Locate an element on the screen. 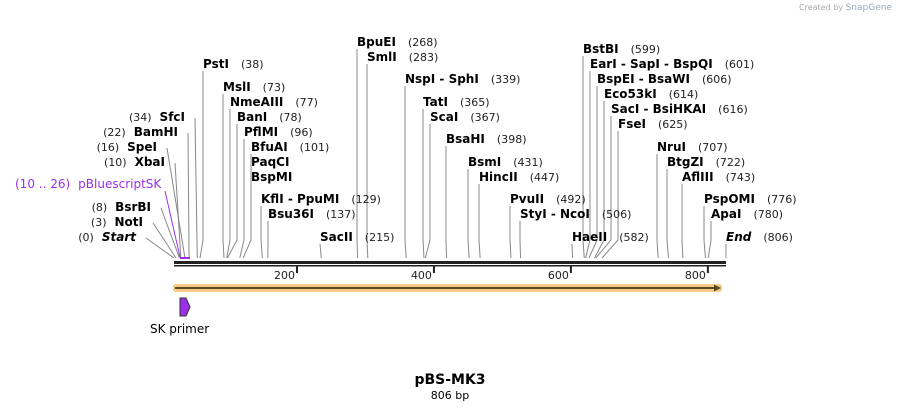 Image resolution: width=900 pixels, height=411 pixels. site-label-bpuei: BpuEI (268) is located at coordinates (397, 42).